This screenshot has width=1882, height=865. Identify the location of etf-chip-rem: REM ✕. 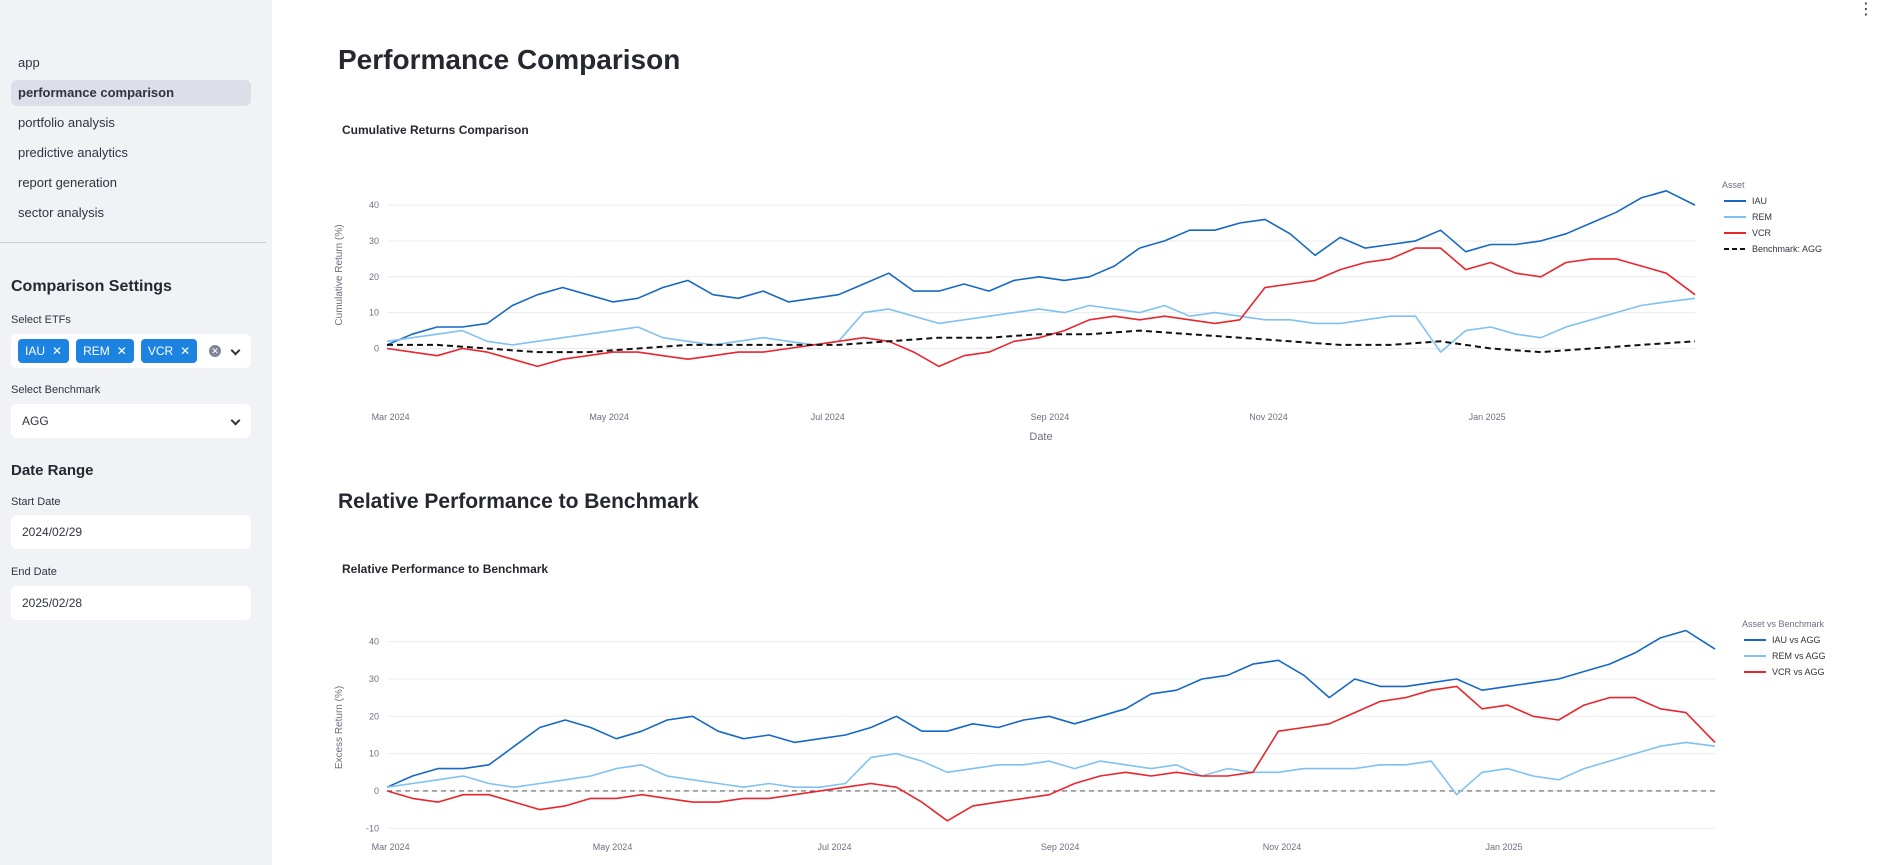
(105, 351).